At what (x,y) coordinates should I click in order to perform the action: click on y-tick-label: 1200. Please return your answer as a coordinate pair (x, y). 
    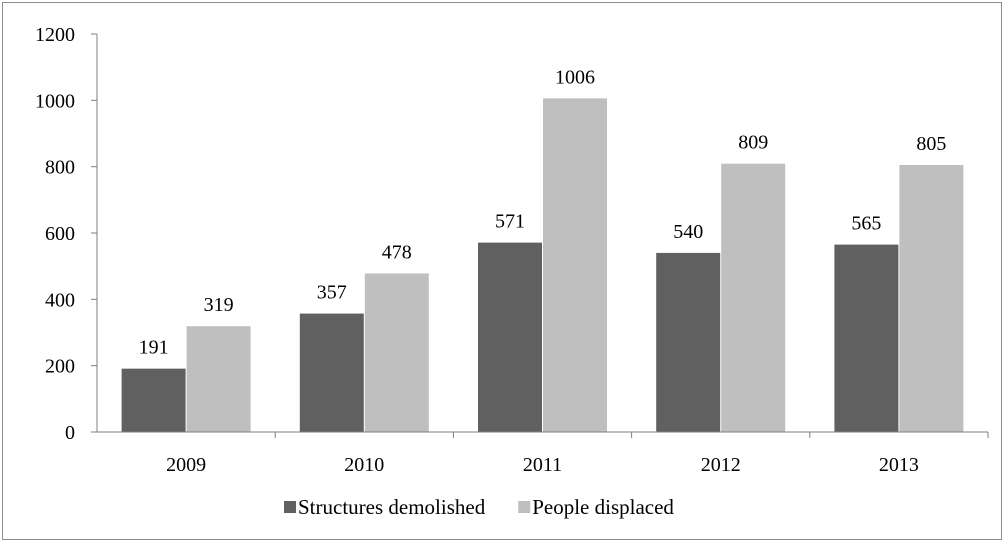
    Looking at the image, I should click on (55, 35).